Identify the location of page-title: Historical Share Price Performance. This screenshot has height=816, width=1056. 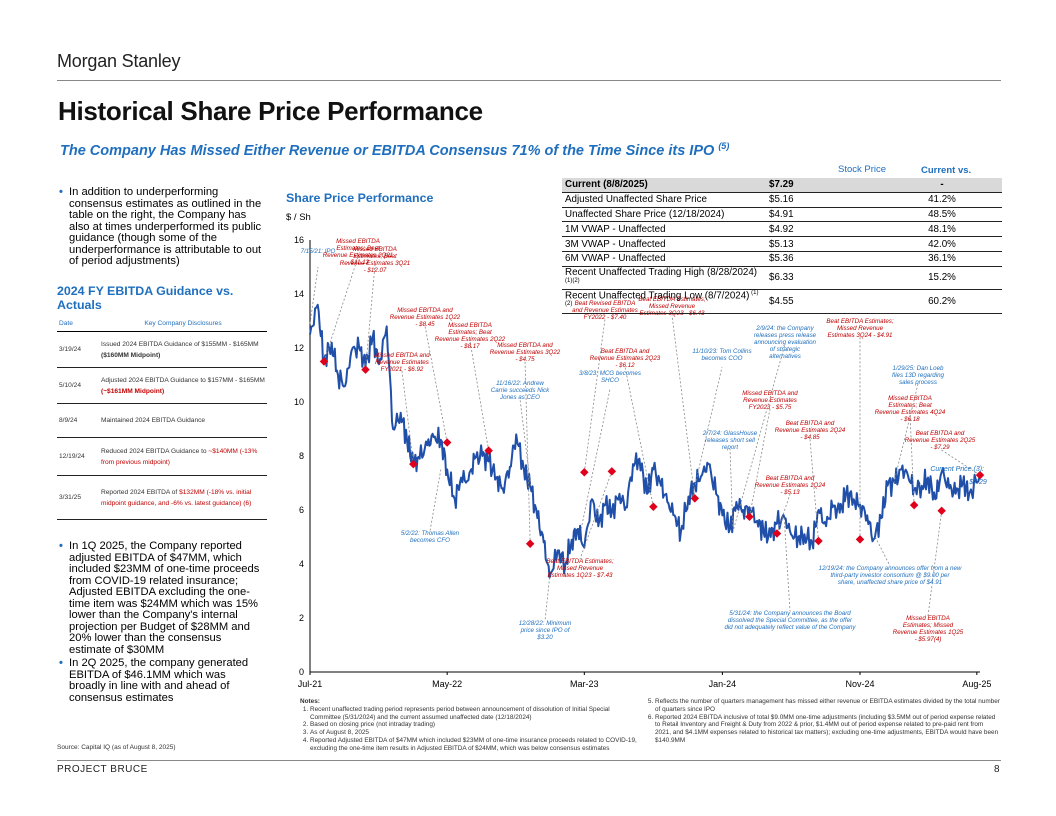
(270, 111).